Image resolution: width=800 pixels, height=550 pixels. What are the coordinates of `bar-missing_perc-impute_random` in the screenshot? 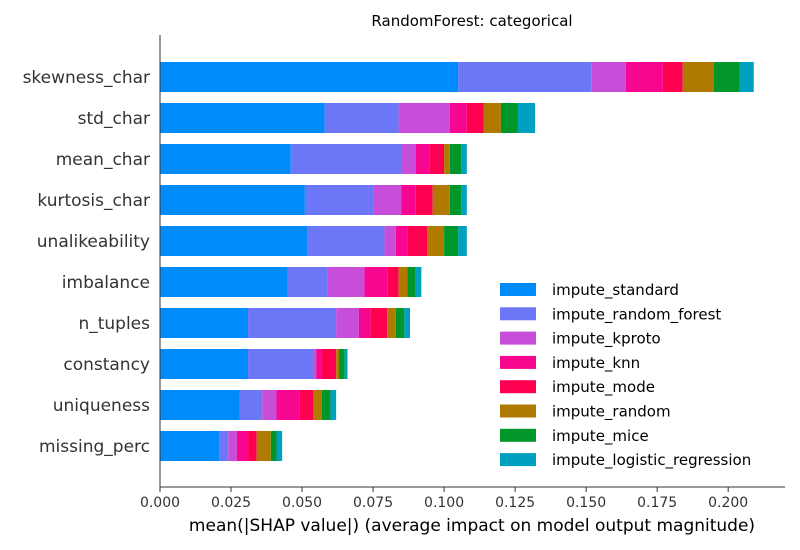 It's located at (263, 446).